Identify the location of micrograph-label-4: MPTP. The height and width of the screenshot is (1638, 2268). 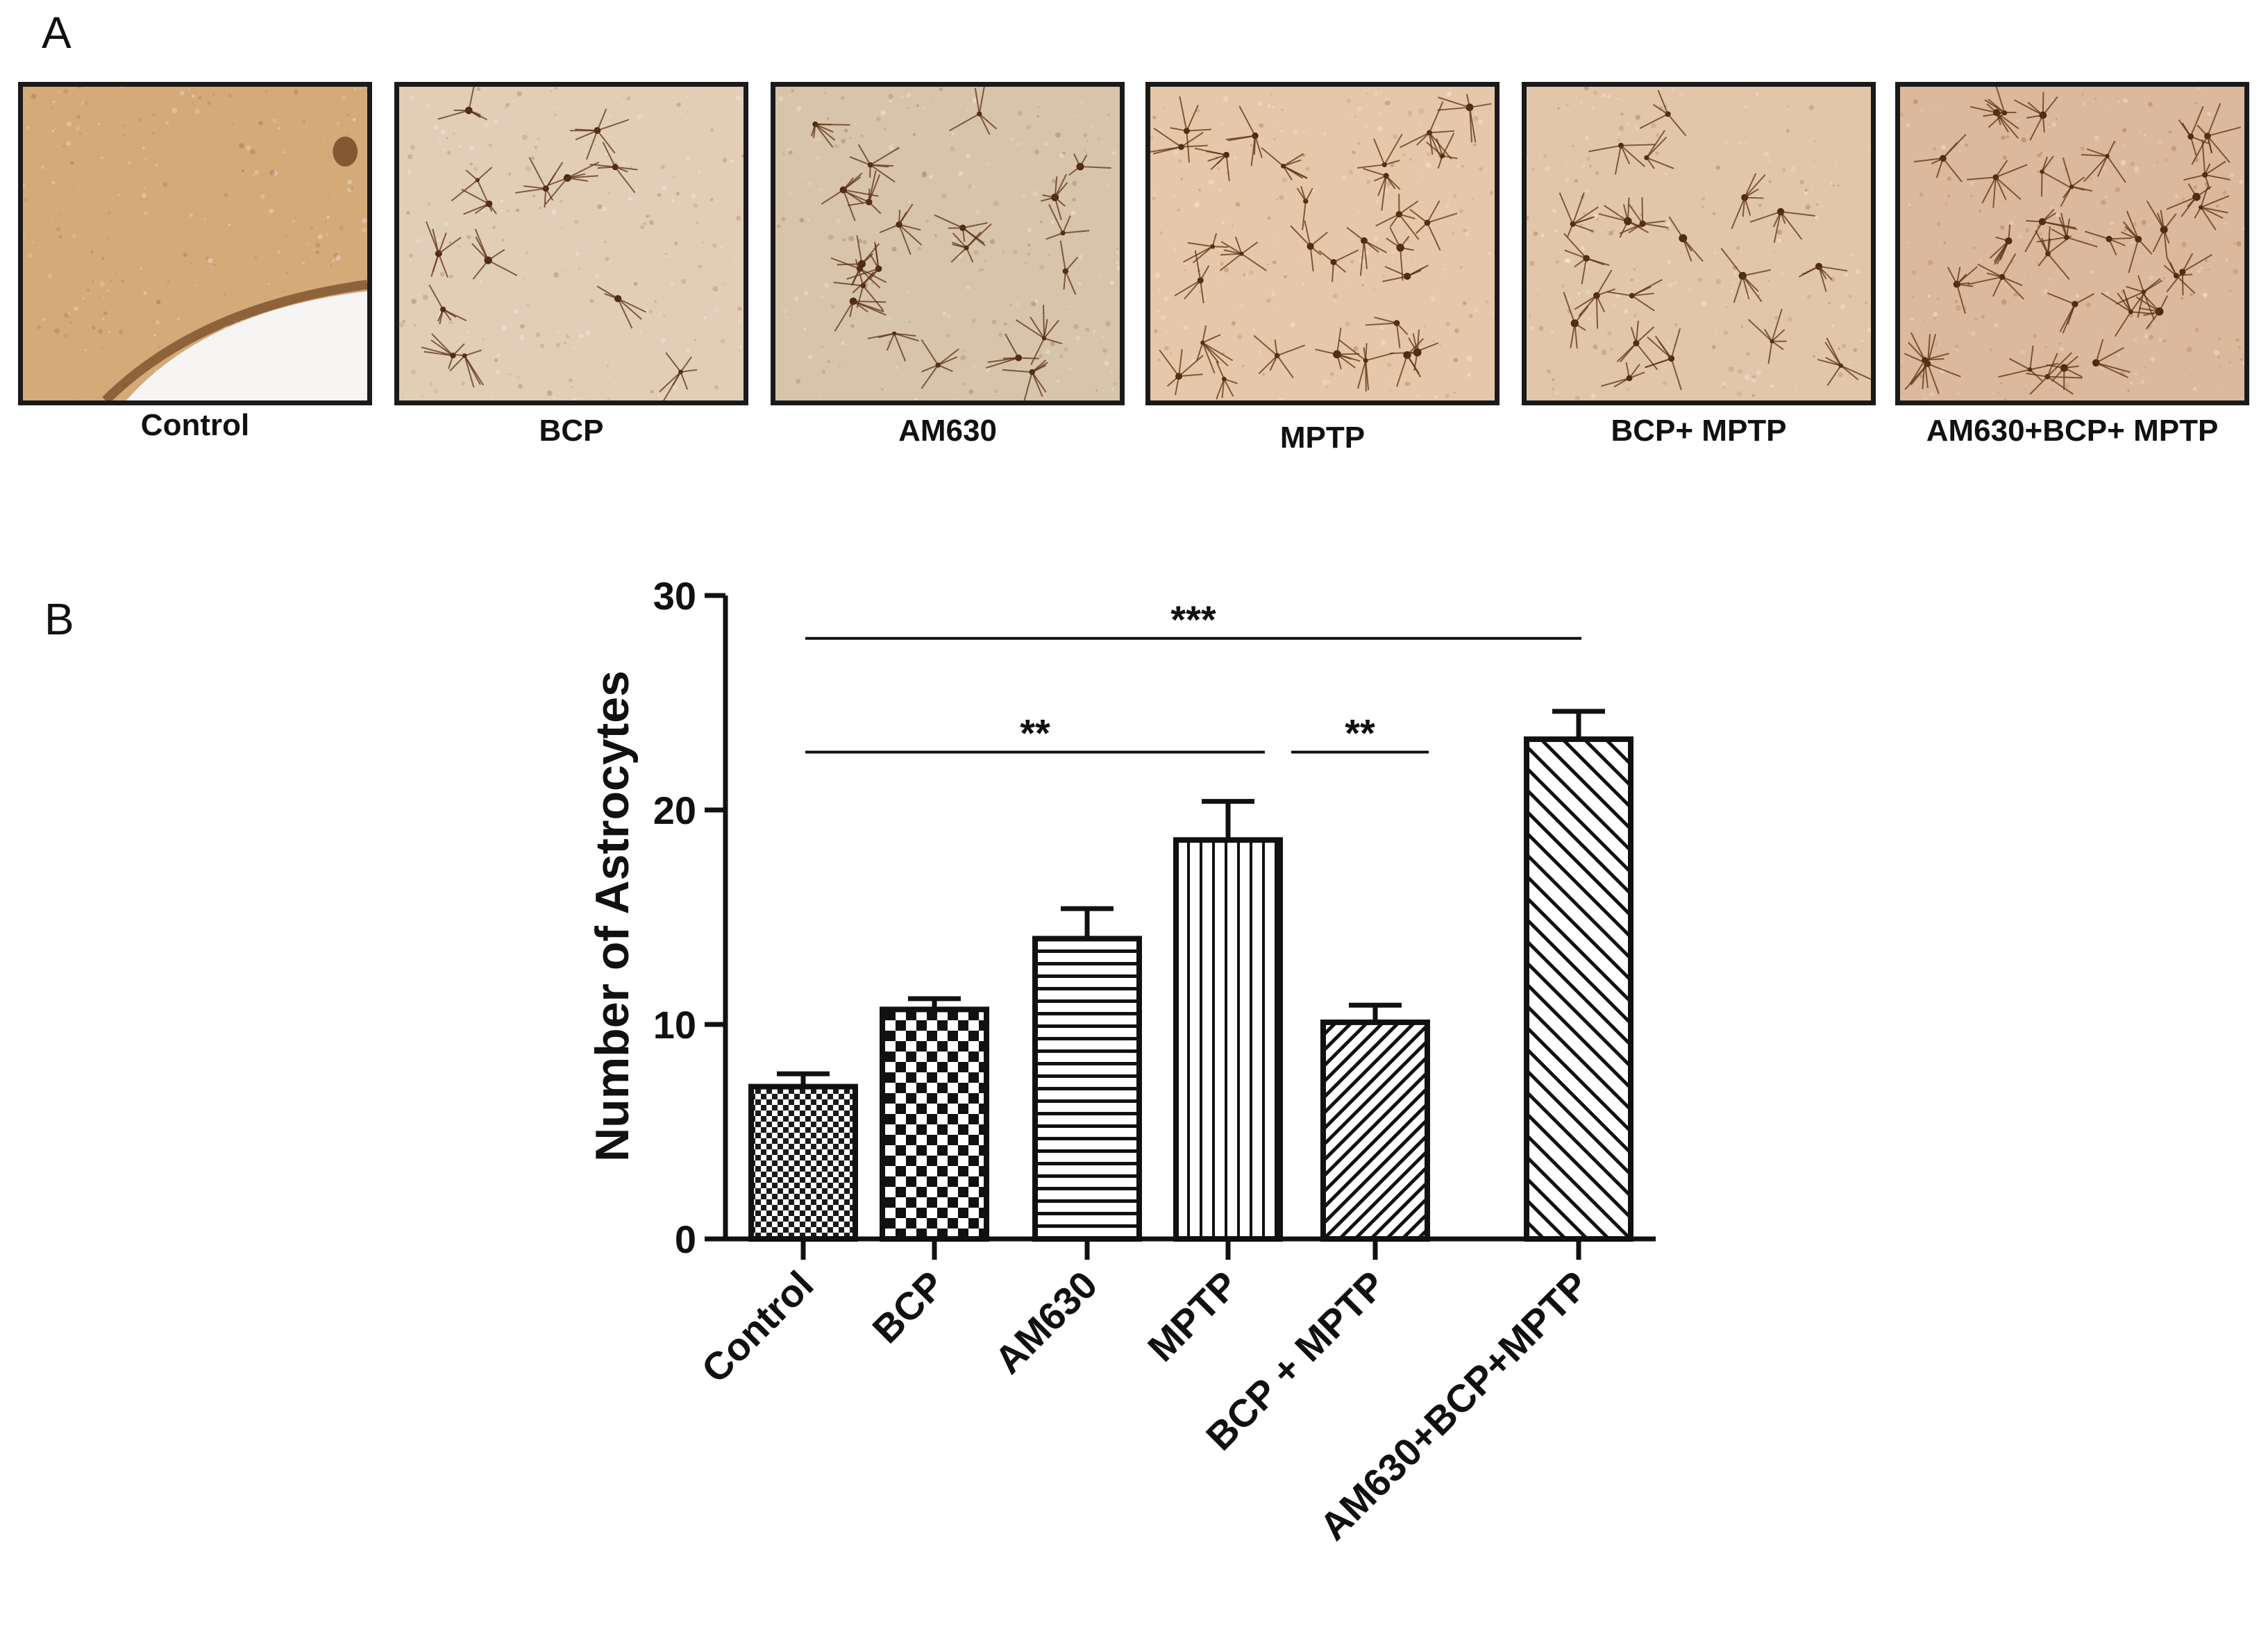
(1322, 438).